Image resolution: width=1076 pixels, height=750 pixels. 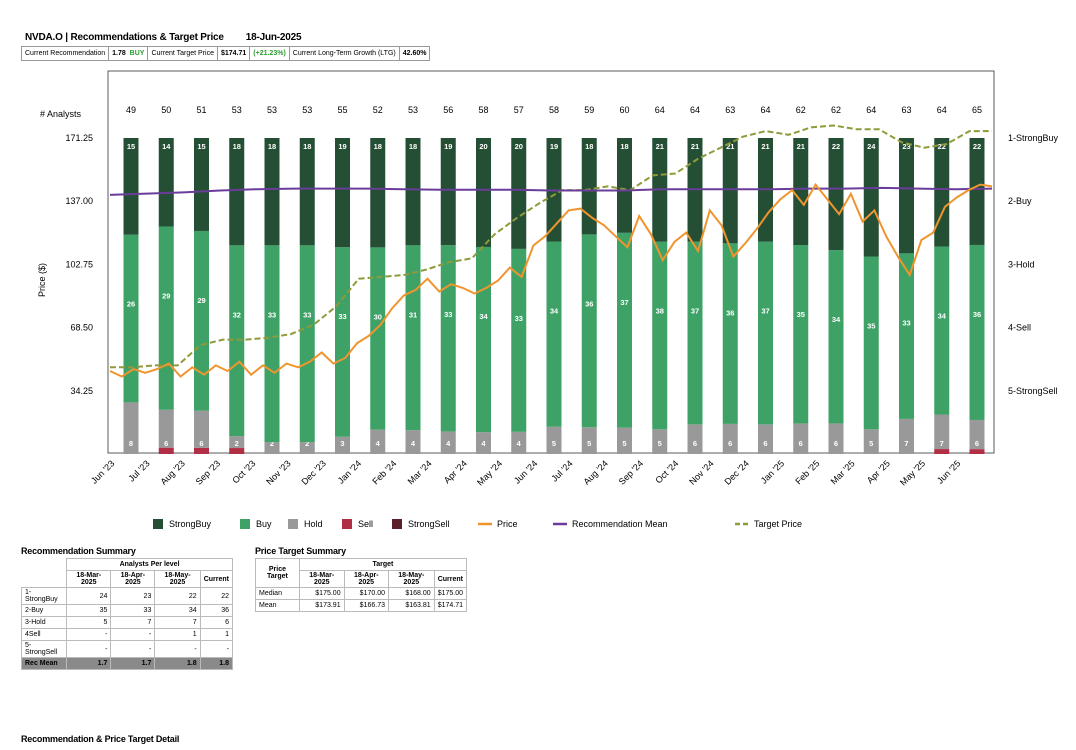 I want to click on cur-tp-value: $174.71, so click(x=234, y=53).